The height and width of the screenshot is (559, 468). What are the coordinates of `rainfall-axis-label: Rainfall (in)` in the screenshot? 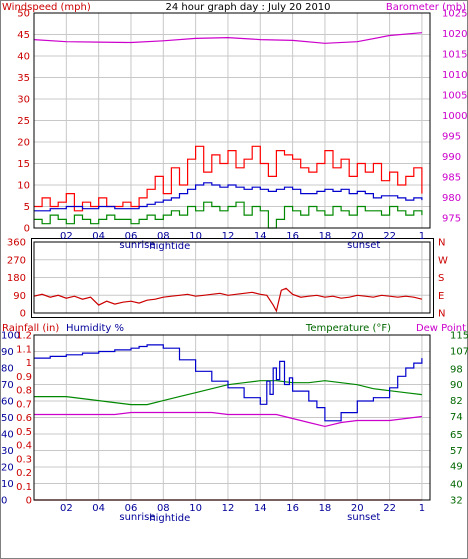 It's located at (30, 328).